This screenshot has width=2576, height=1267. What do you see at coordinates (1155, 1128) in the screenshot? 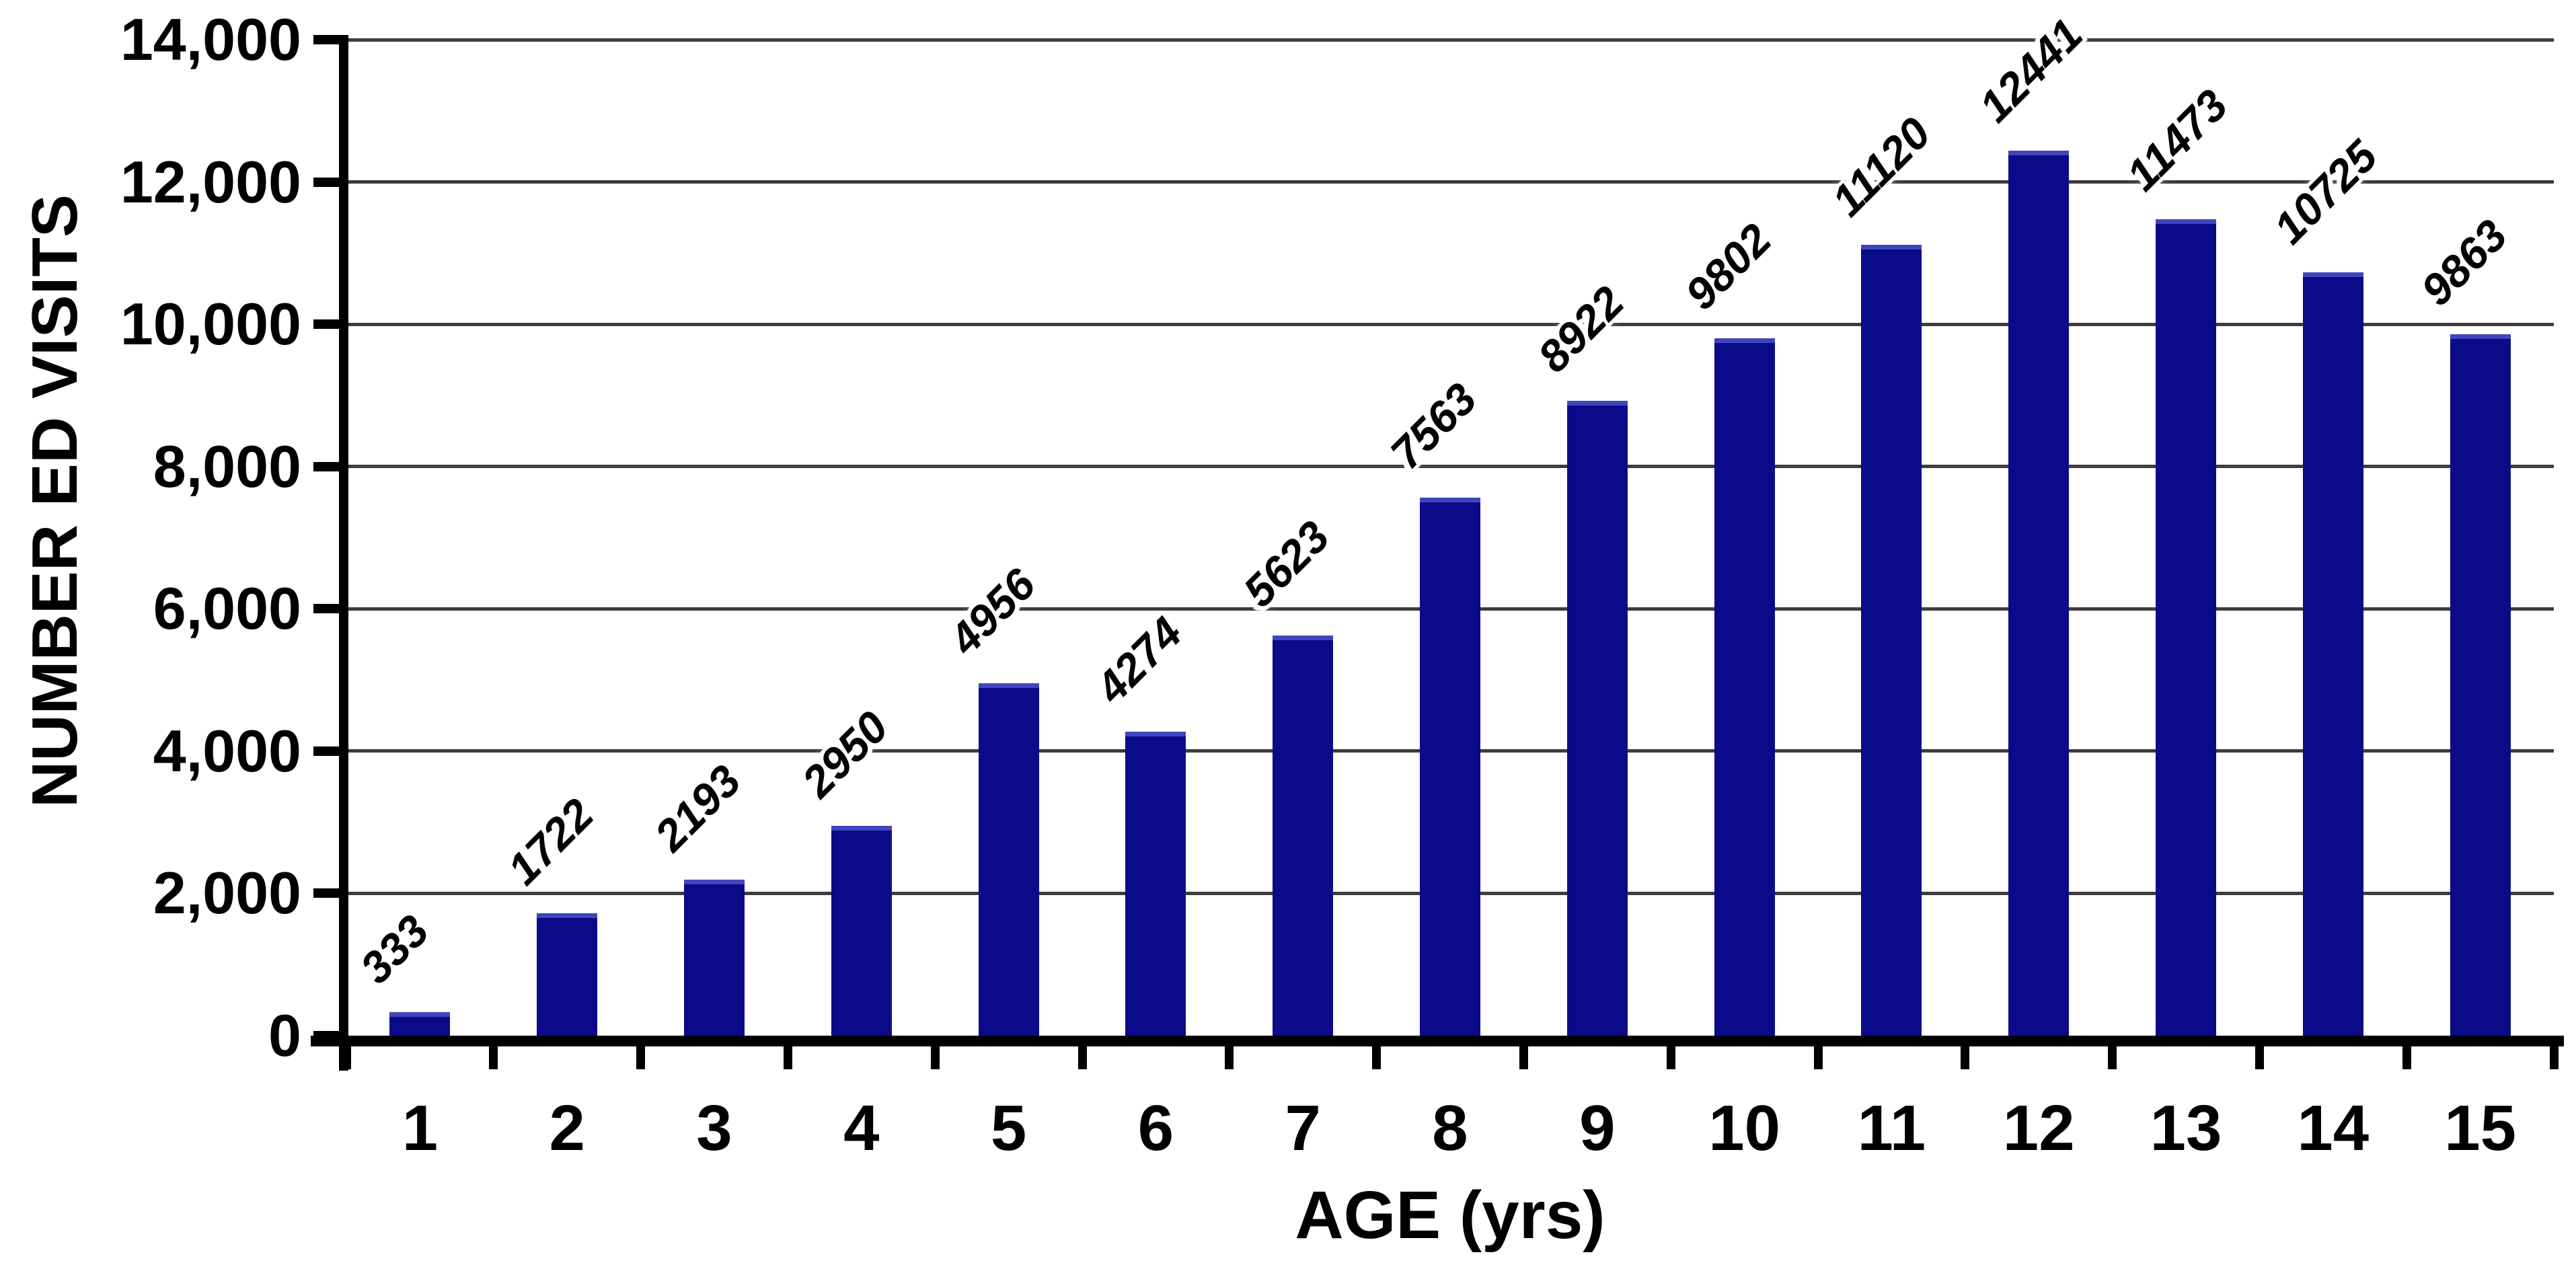
I see `x-tick-label: 6` at bounding box center [1155, 1128].